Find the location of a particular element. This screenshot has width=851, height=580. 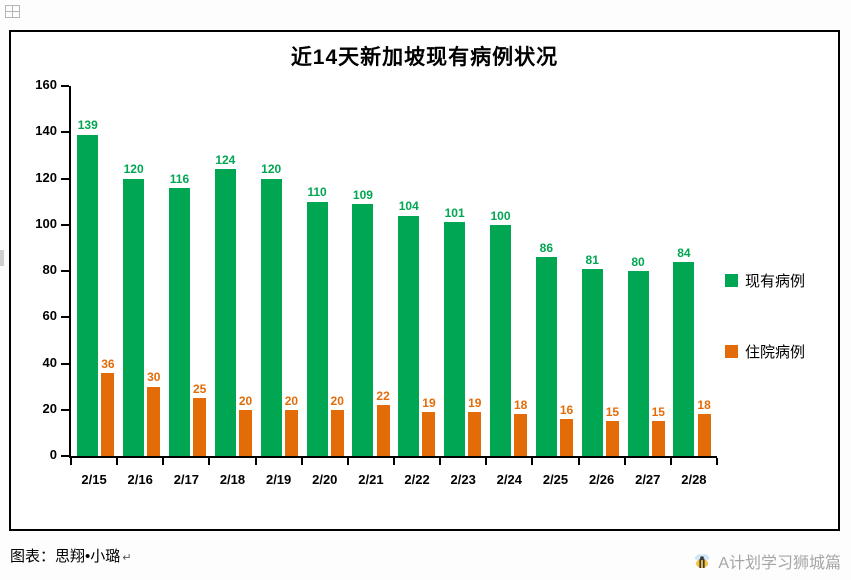

bar-wrap: 81 is located at coordinates (592, 354).